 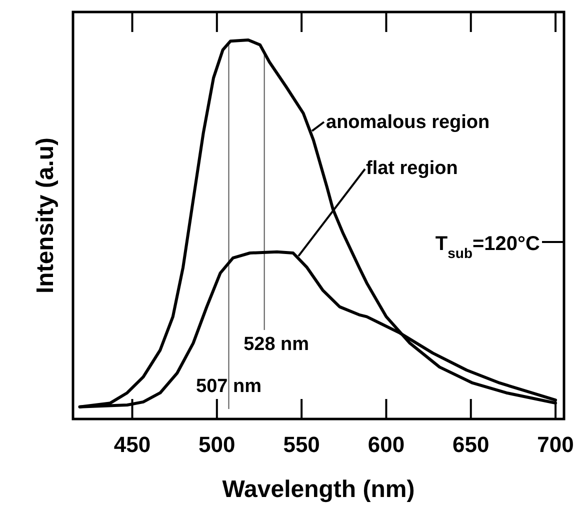 What do you see at coordinates (217, 444) in the screenshot?
I see `x-tick-label: 500` at bounding box center [217, 444].